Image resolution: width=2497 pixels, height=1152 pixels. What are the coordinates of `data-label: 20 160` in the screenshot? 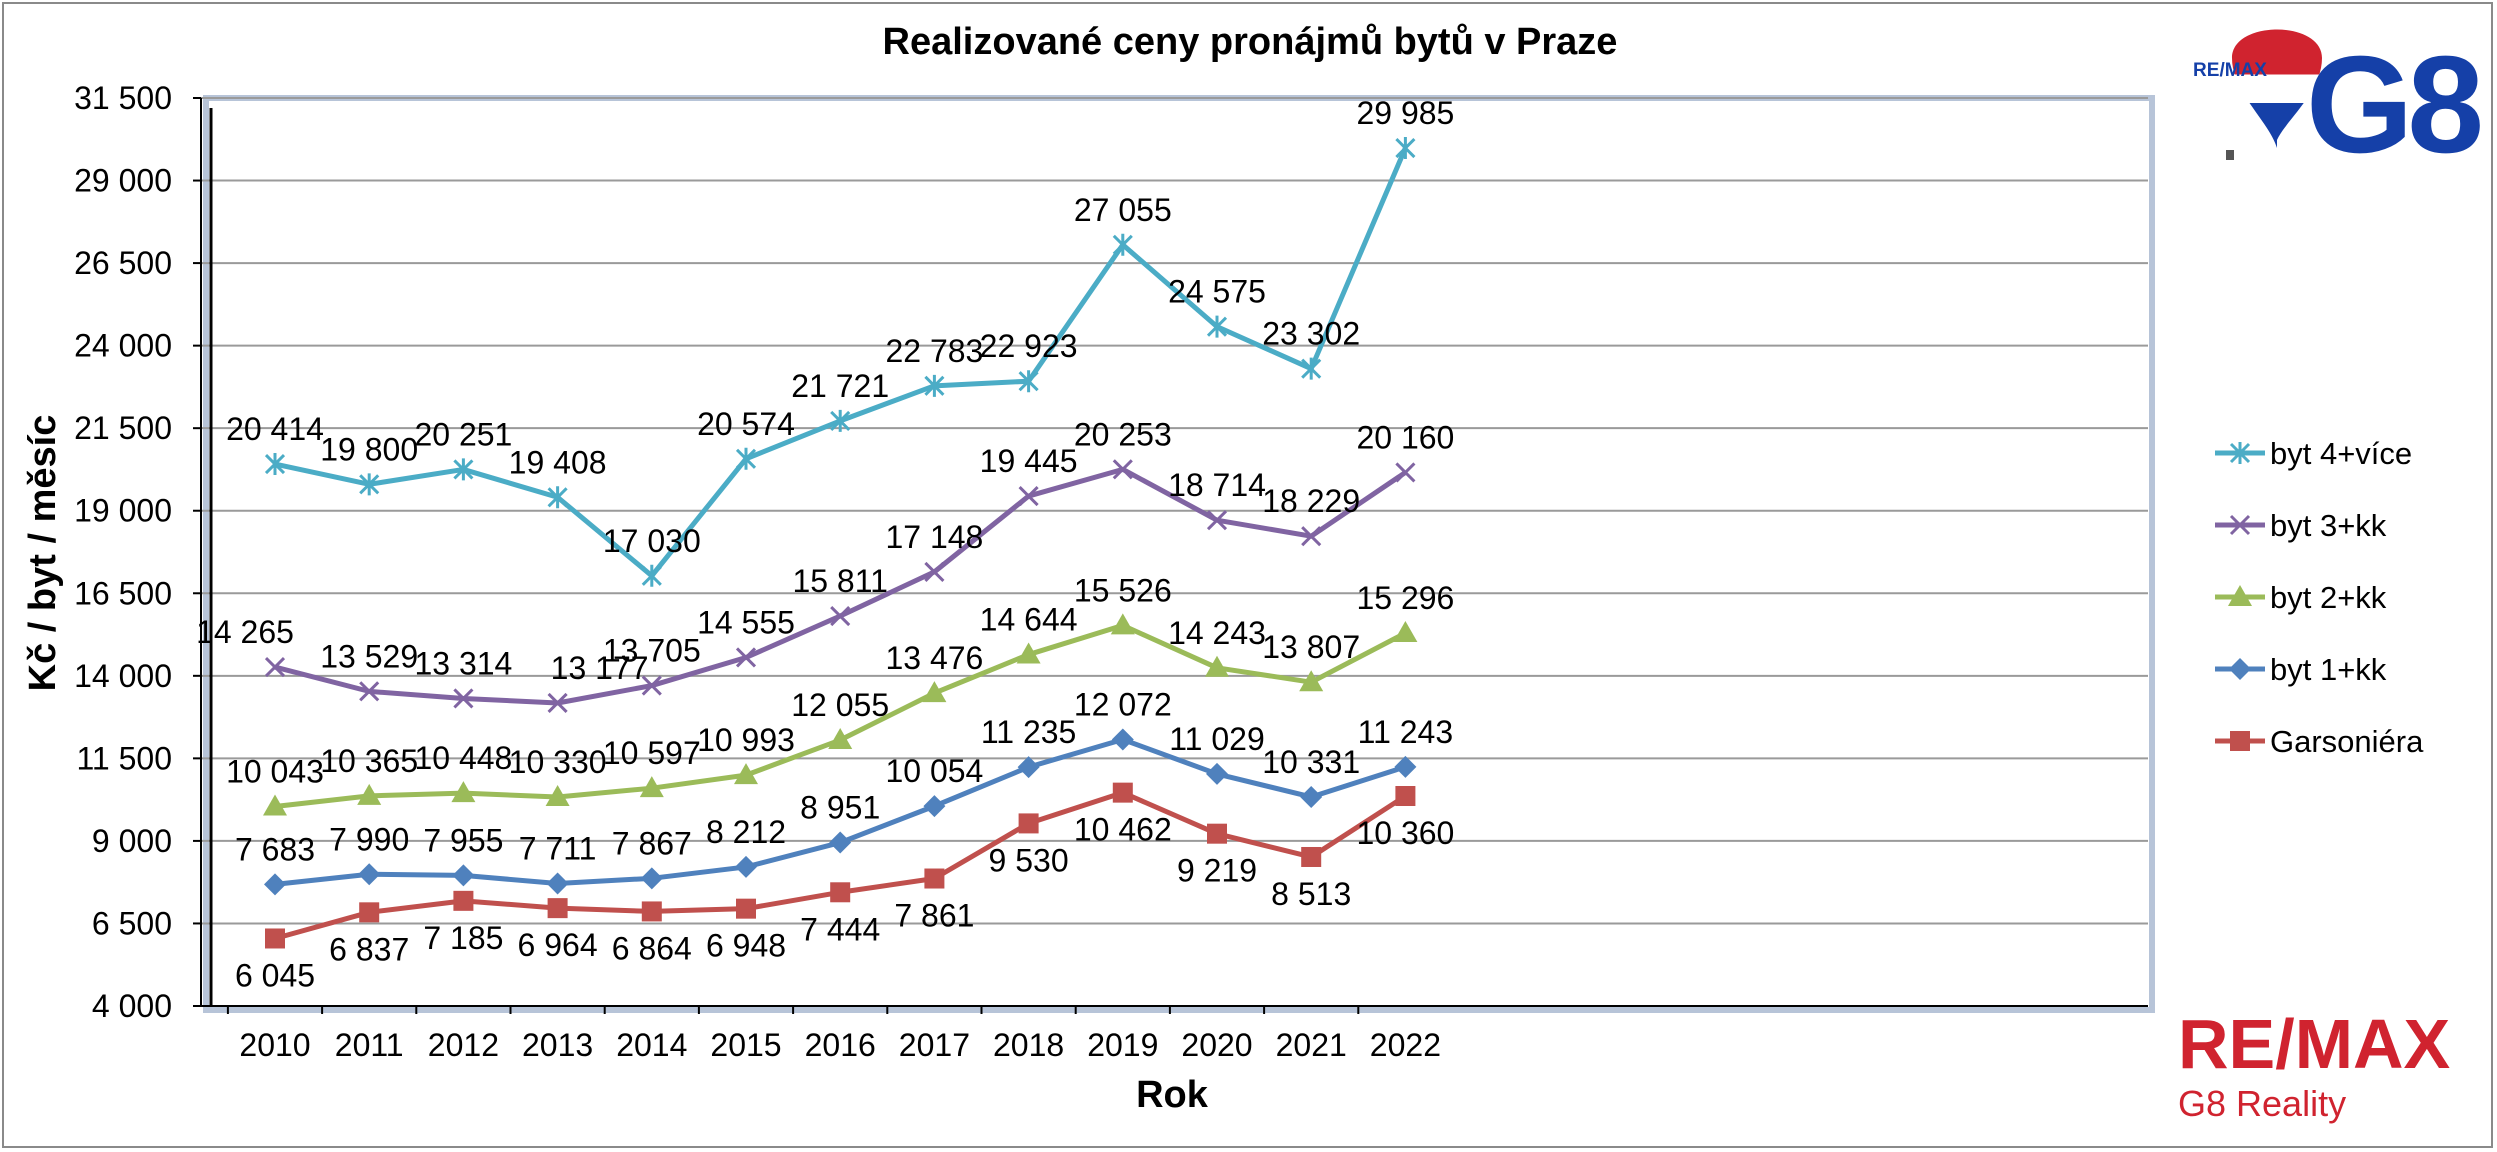 It's located at (1405, 437).